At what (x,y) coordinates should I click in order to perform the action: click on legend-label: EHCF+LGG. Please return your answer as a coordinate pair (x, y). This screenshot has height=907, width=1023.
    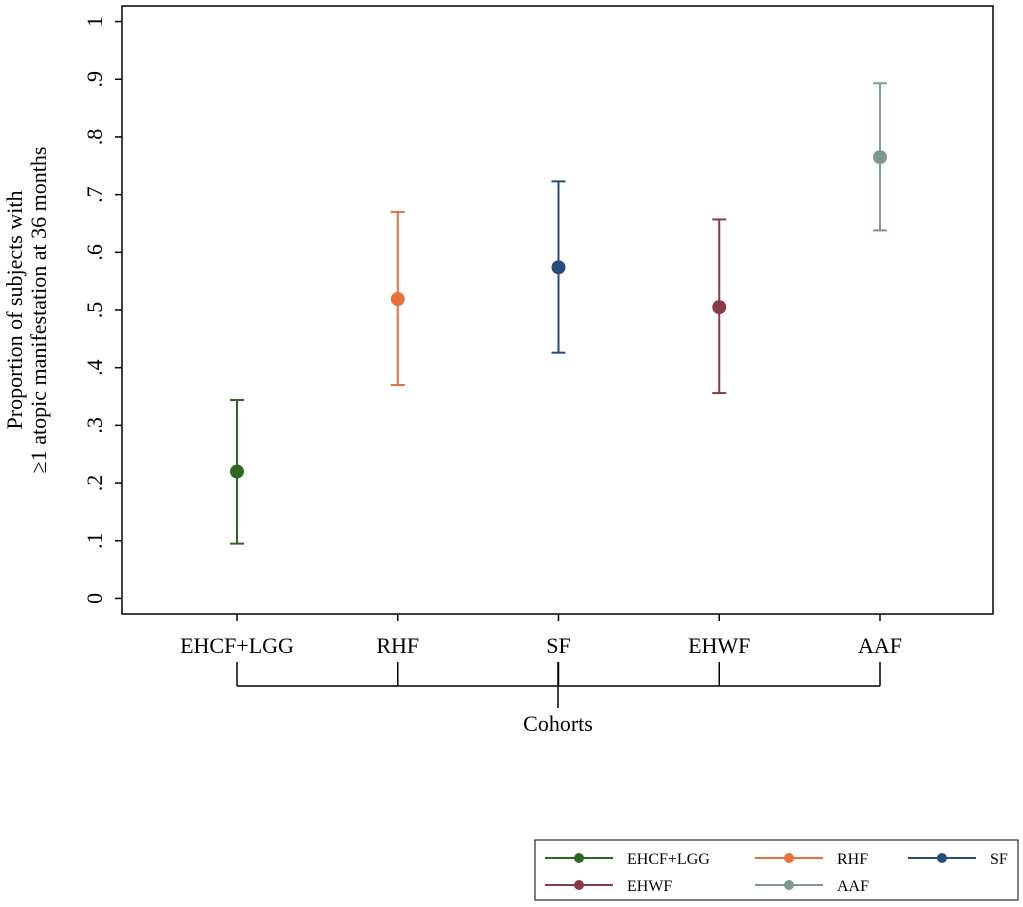
    Looking at the image, I should click on (668, 859).